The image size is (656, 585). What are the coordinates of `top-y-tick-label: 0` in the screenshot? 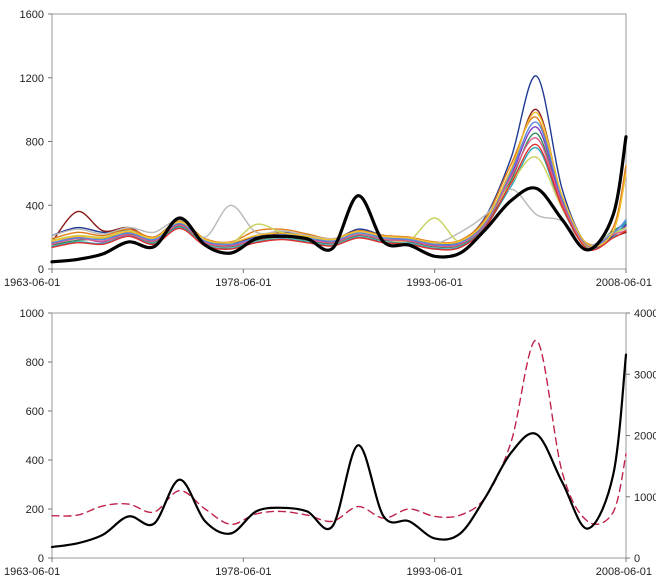 It's located at (41, 270).